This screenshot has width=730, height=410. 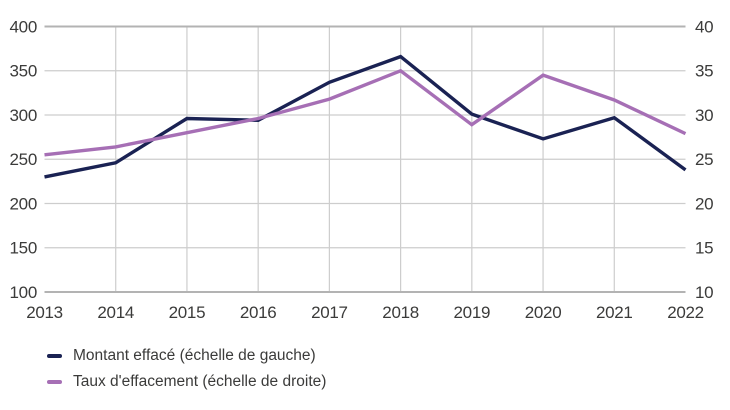 What do you see at coordinates (472, 312) in the screenshot?
I see `x-axis-tick-label: 2019` at bounding box center [472, 312].